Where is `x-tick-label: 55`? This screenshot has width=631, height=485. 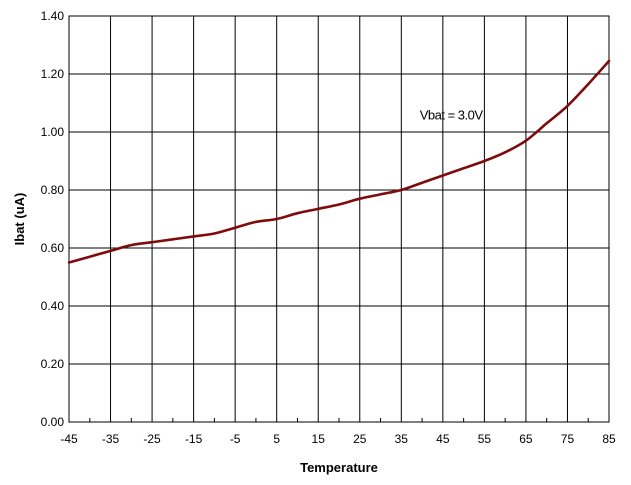 x-tick-label: 55 is located at coordinates (485, 439).